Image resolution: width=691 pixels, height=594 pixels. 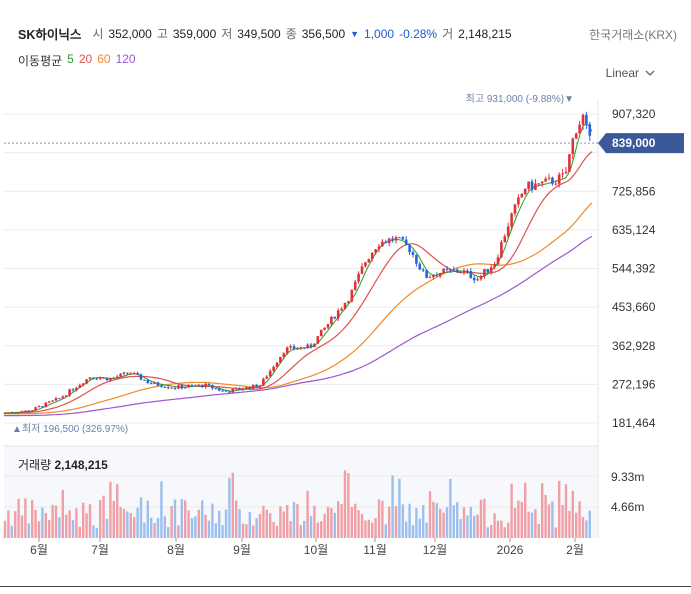 I want to click on ma-5: 5, so click(x=70, y=59).